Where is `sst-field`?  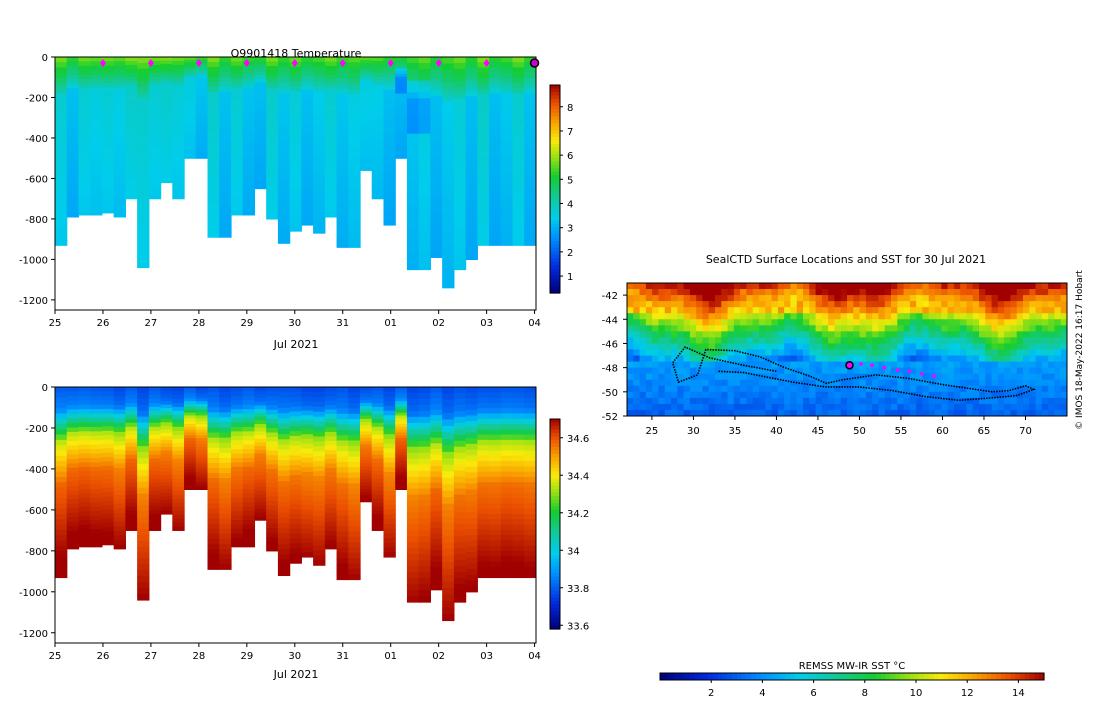
sst-field is located at coordinates (847, 349).